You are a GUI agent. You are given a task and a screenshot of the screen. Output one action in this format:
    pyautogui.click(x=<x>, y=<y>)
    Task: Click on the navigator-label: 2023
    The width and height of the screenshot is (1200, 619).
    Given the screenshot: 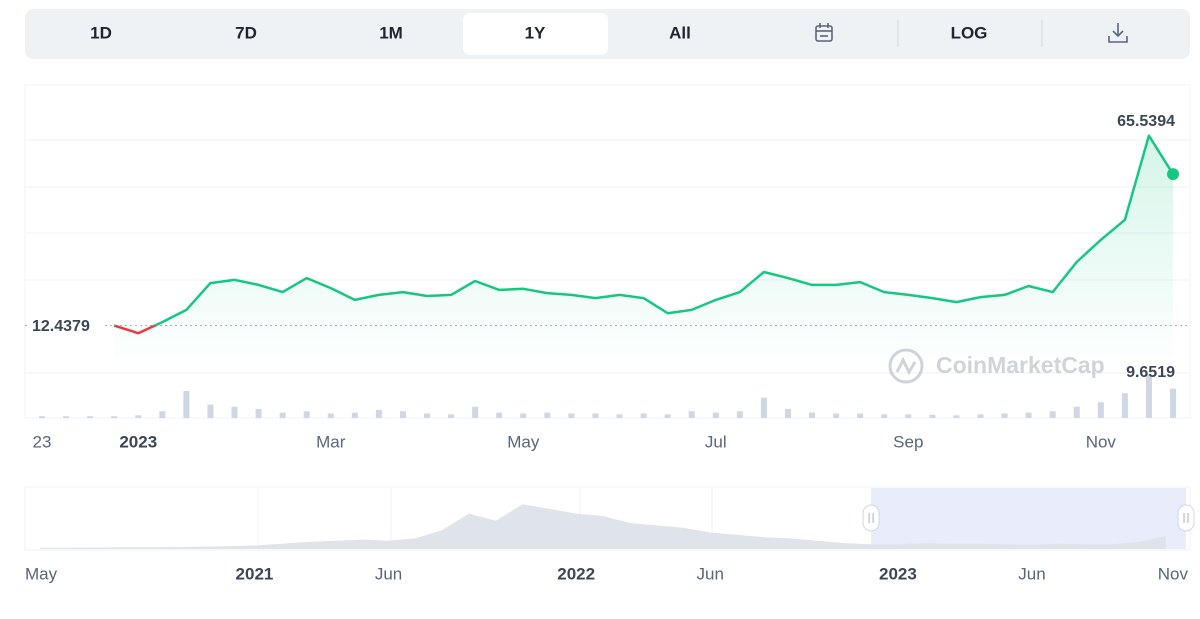 What is the action you would take?
    pyautogui.click(x=898, y=573)
    